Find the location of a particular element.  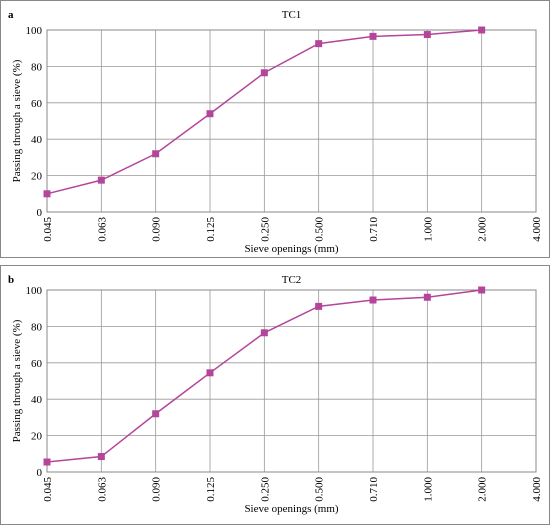

panel-label: a is located at coordinates (11, 15).